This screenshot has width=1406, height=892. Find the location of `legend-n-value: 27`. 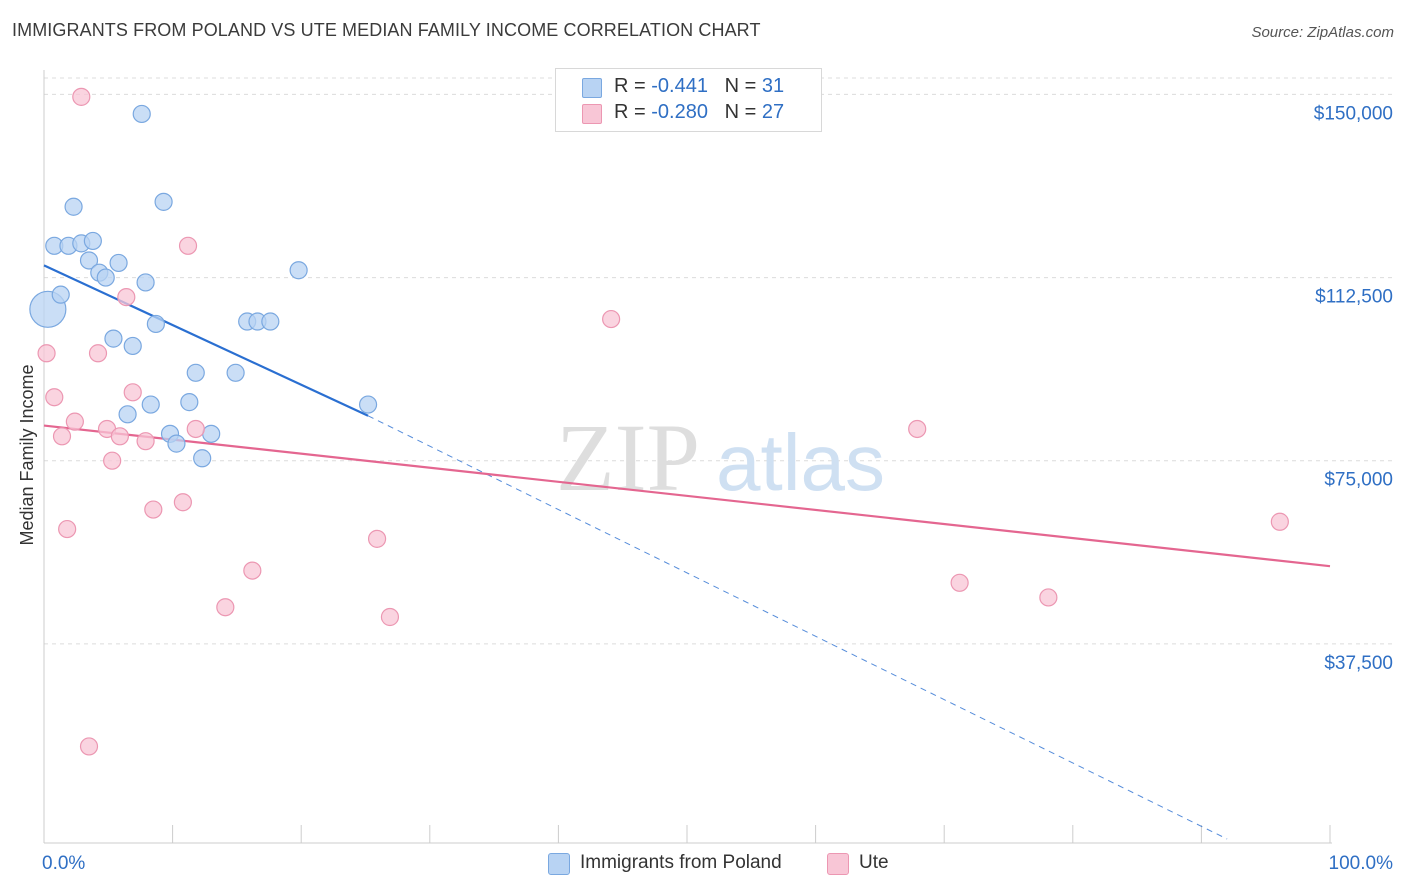

legend-n-value: 27 is located at coordinates (773, 112).